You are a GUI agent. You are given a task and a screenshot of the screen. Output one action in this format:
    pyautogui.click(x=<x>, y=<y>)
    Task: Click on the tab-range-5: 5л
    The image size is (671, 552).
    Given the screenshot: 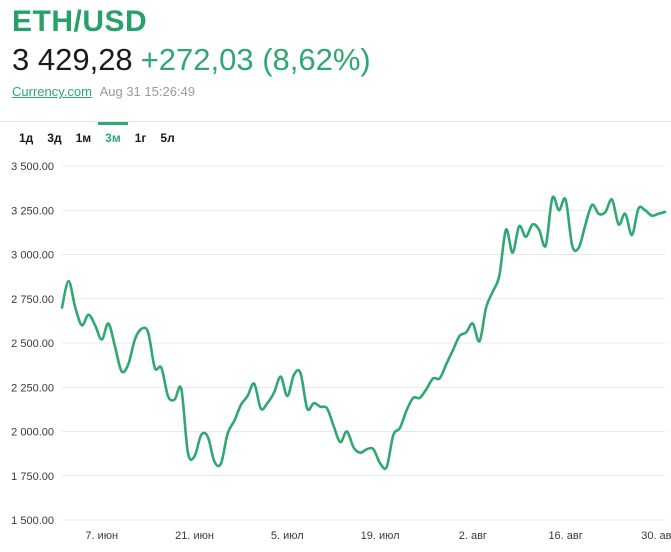 What is the action you would take?
    pyautogui.click(x=167, y=138)
    